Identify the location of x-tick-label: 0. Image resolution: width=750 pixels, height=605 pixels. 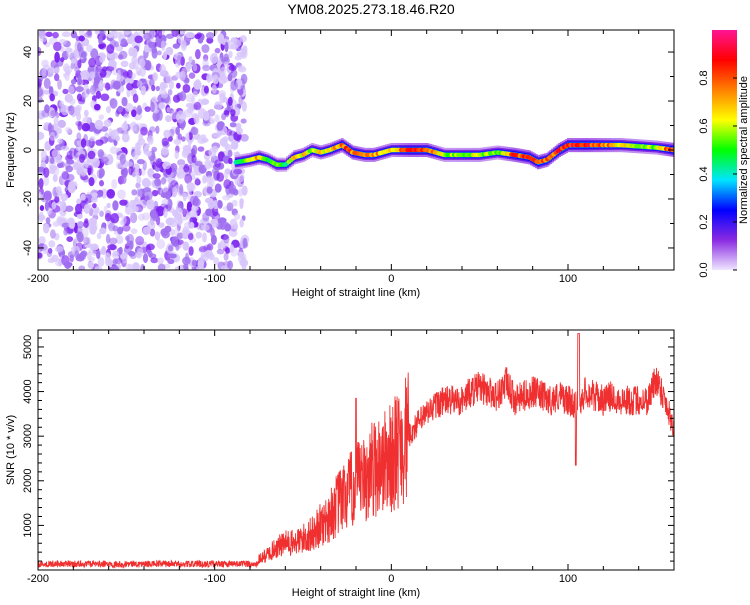
(391, 279).